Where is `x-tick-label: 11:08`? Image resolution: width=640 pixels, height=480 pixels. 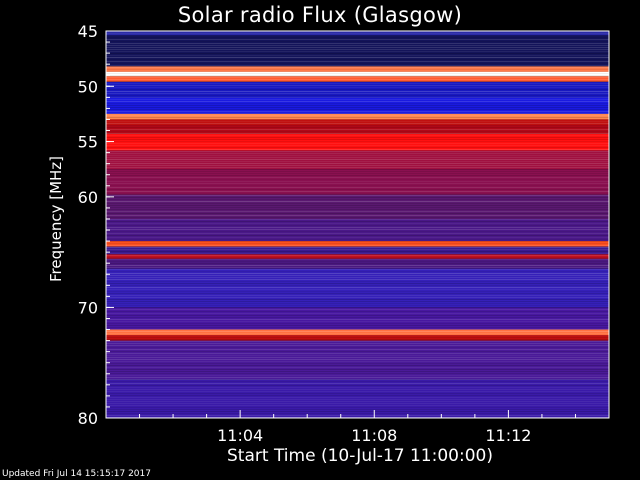 x-tick-label: 11:08 is located at coordinates (374, 435).